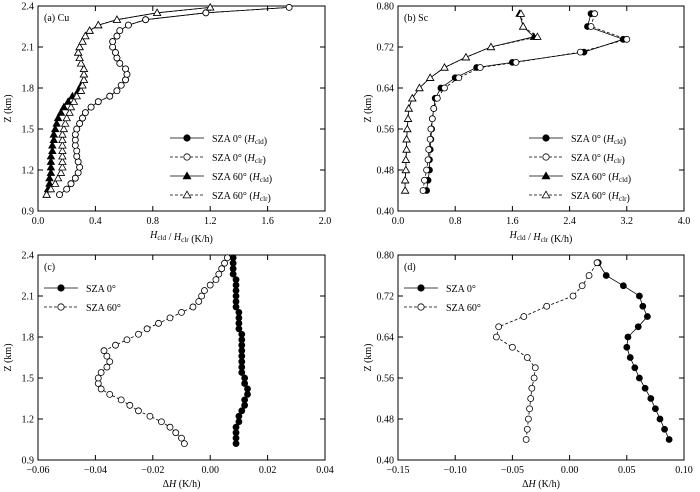 The width and height of the screenshot is (700, 492). Describe the element at coordinates (239, 140) in the screenshot. I see `legend-label: SZA 0° (Hcld)` at that location.